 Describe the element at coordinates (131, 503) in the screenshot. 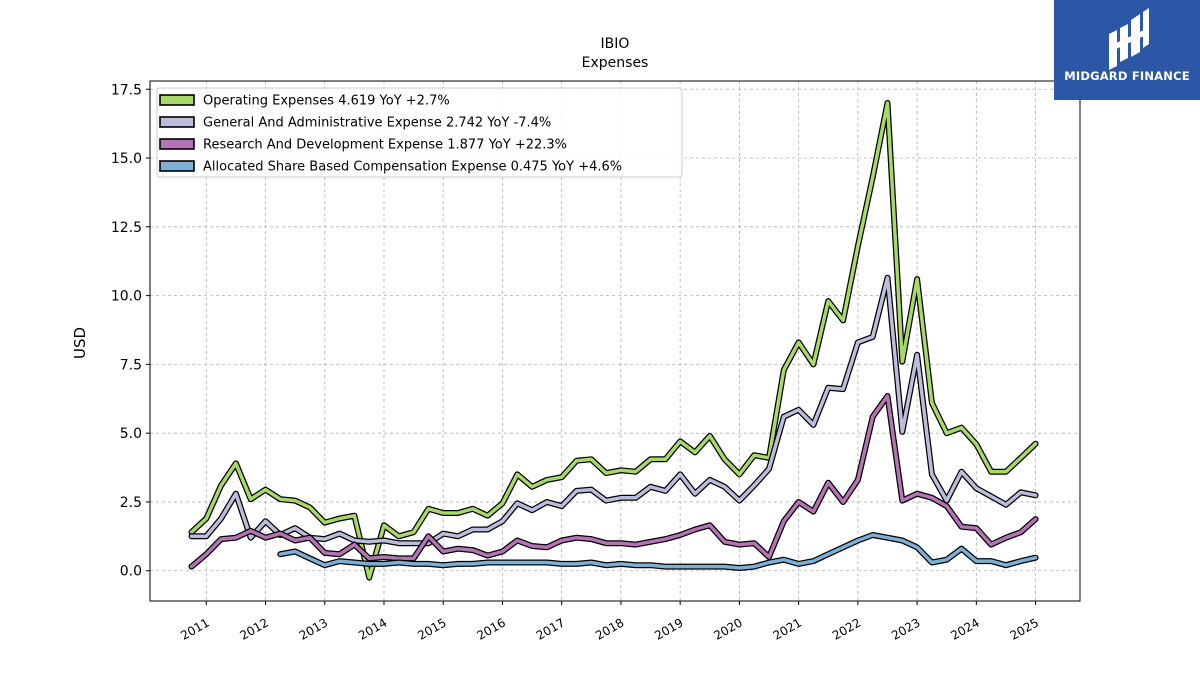

I see `y-tick-label: 2.5` at that location.